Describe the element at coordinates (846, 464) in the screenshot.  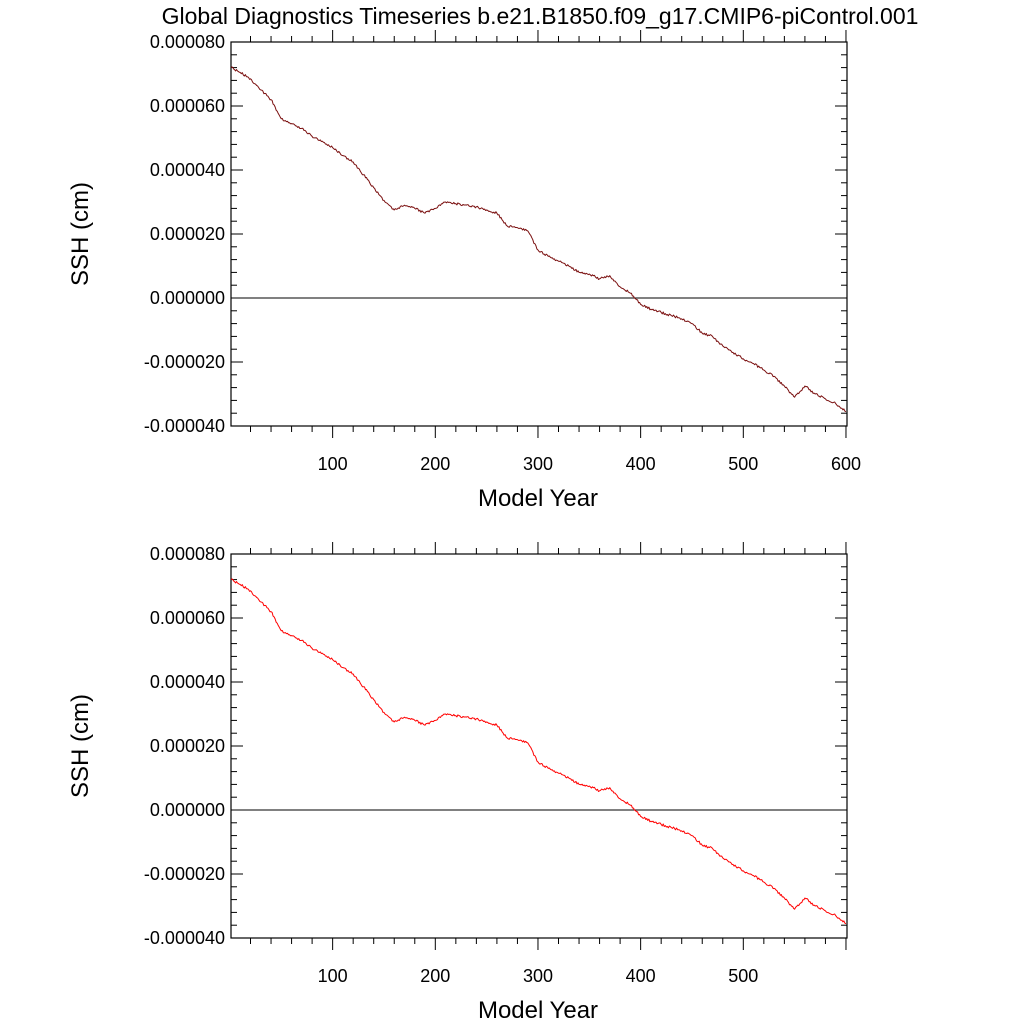
I see `x-tick-label: 600` at that location.